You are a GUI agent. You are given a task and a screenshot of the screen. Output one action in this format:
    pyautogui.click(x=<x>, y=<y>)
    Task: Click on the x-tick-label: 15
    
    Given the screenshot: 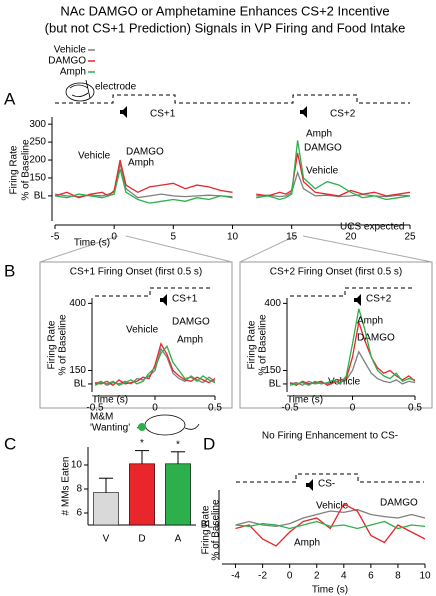 What is the action you would take?
    pyautogui.click(x=292, y=237)
    